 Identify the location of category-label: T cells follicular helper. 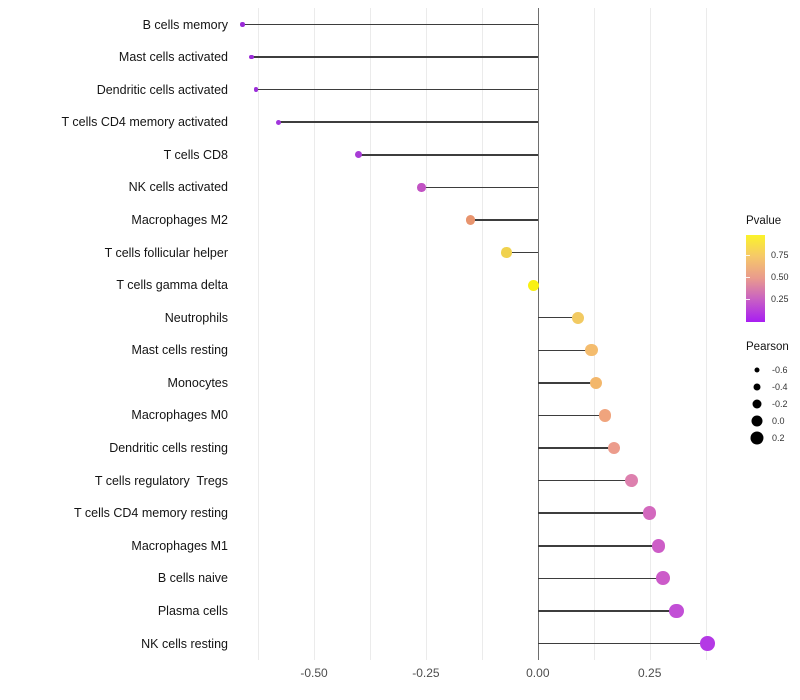
(166, 252).